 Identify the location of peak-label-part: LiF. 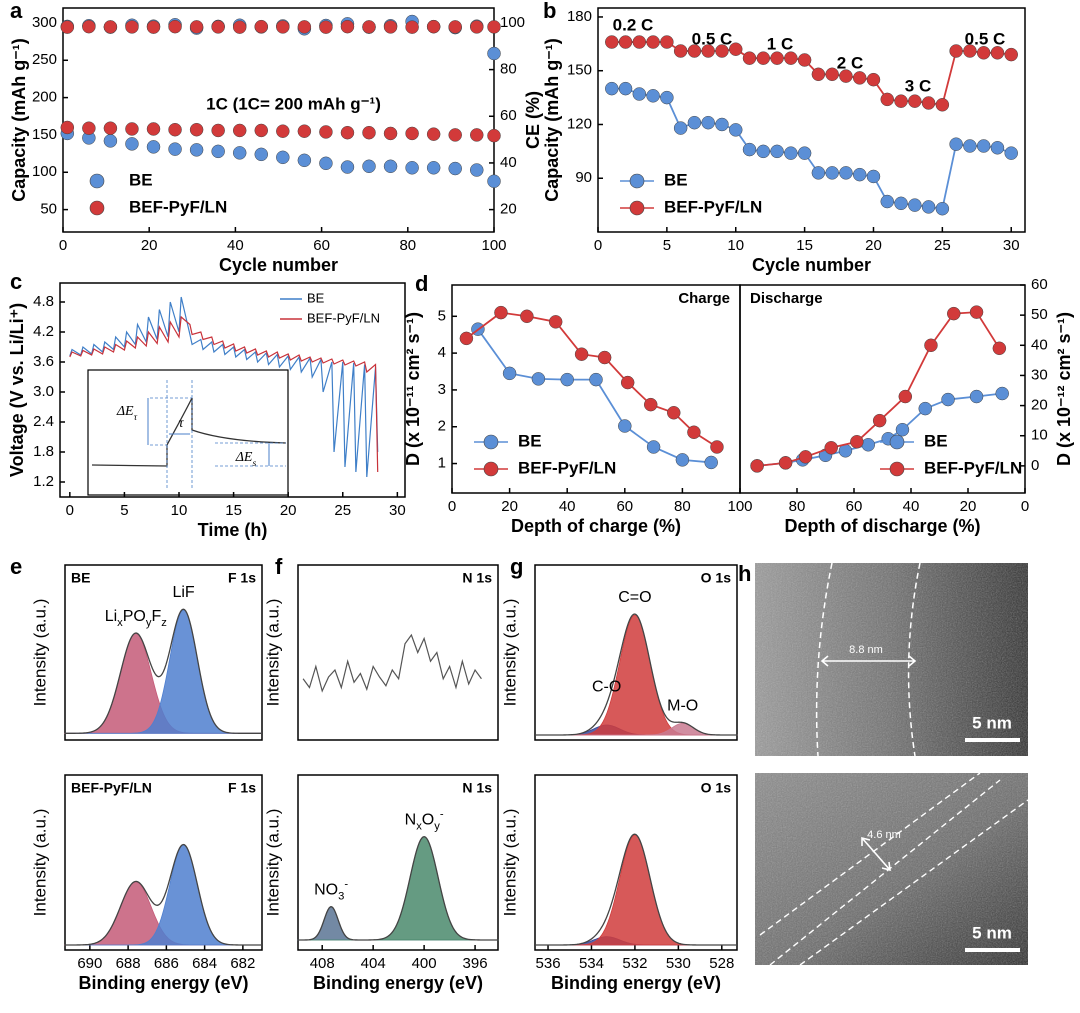
(183, 592).